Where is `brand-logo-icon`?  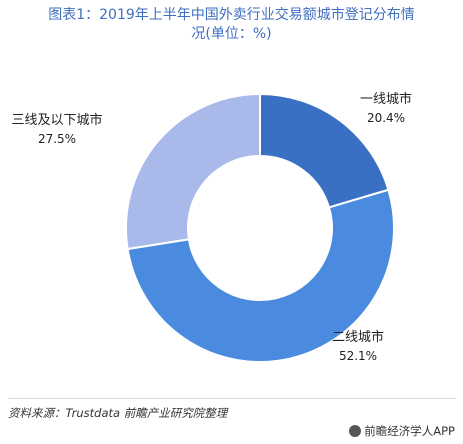 brand-logo-icon is located at coordinates (355, 431).